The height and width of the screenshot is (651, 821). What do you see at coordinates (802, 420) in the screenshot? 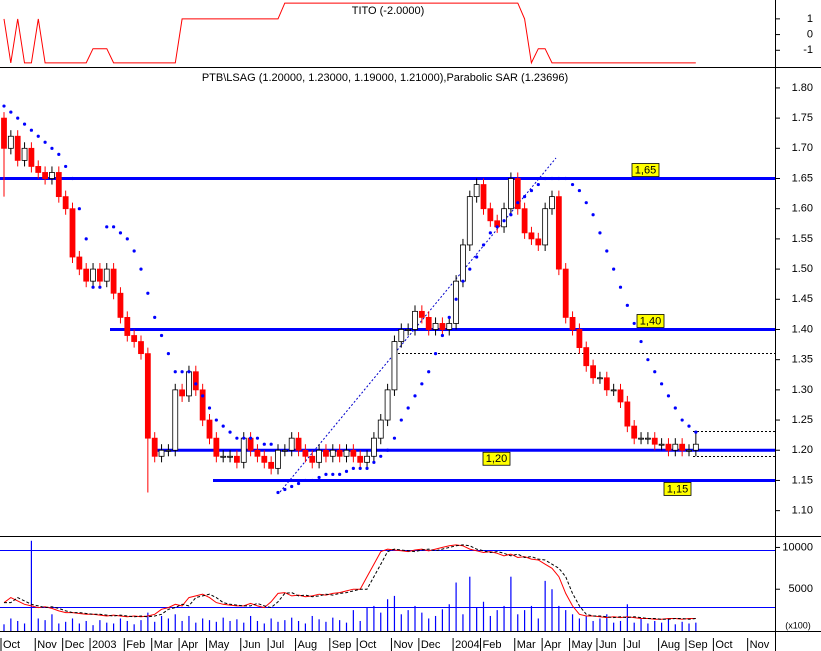
I see `y-tick-label: 1.25` at bounding box center [802, 420].